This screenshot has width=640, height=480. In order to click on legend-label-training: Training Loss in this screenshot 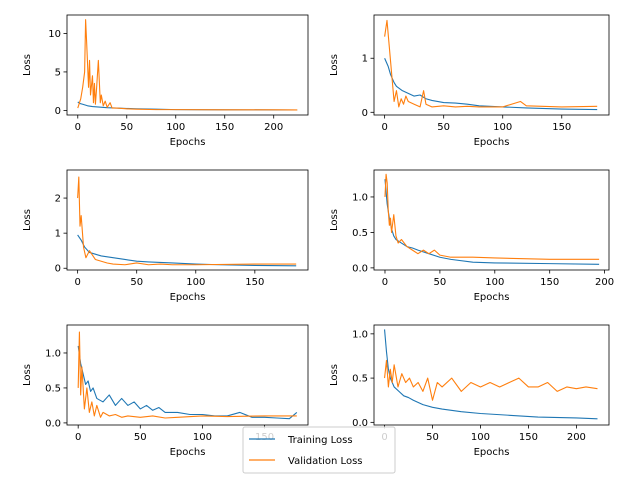, I will do `click(320, 440)`.